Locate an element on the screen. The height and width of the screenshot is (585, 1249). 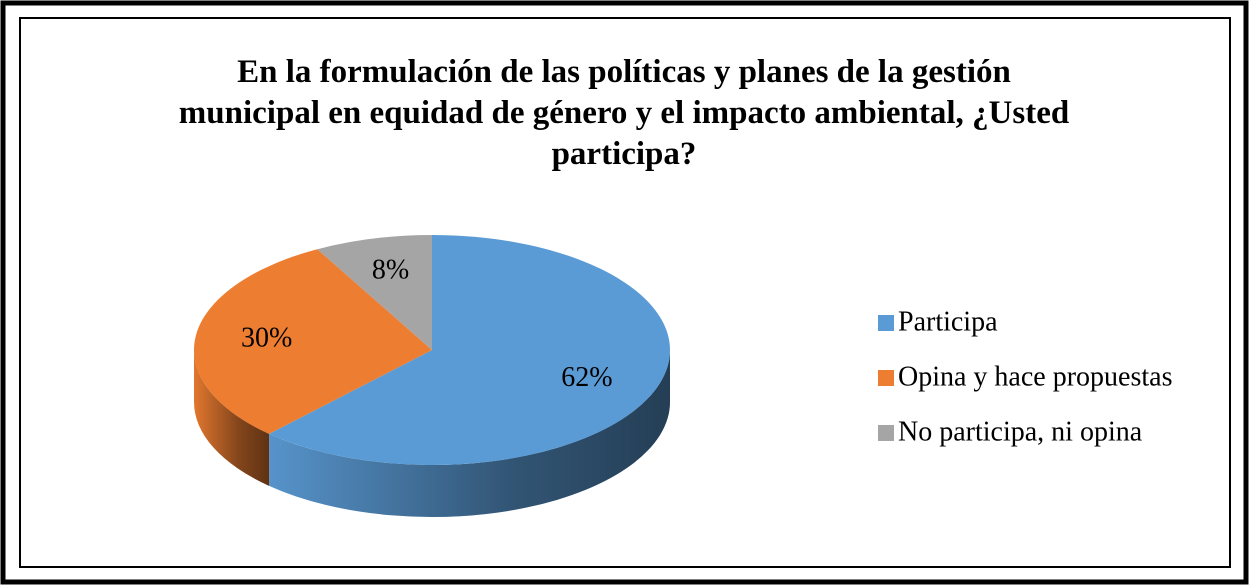
data-label: 30% is located at coordinates (266, 337).